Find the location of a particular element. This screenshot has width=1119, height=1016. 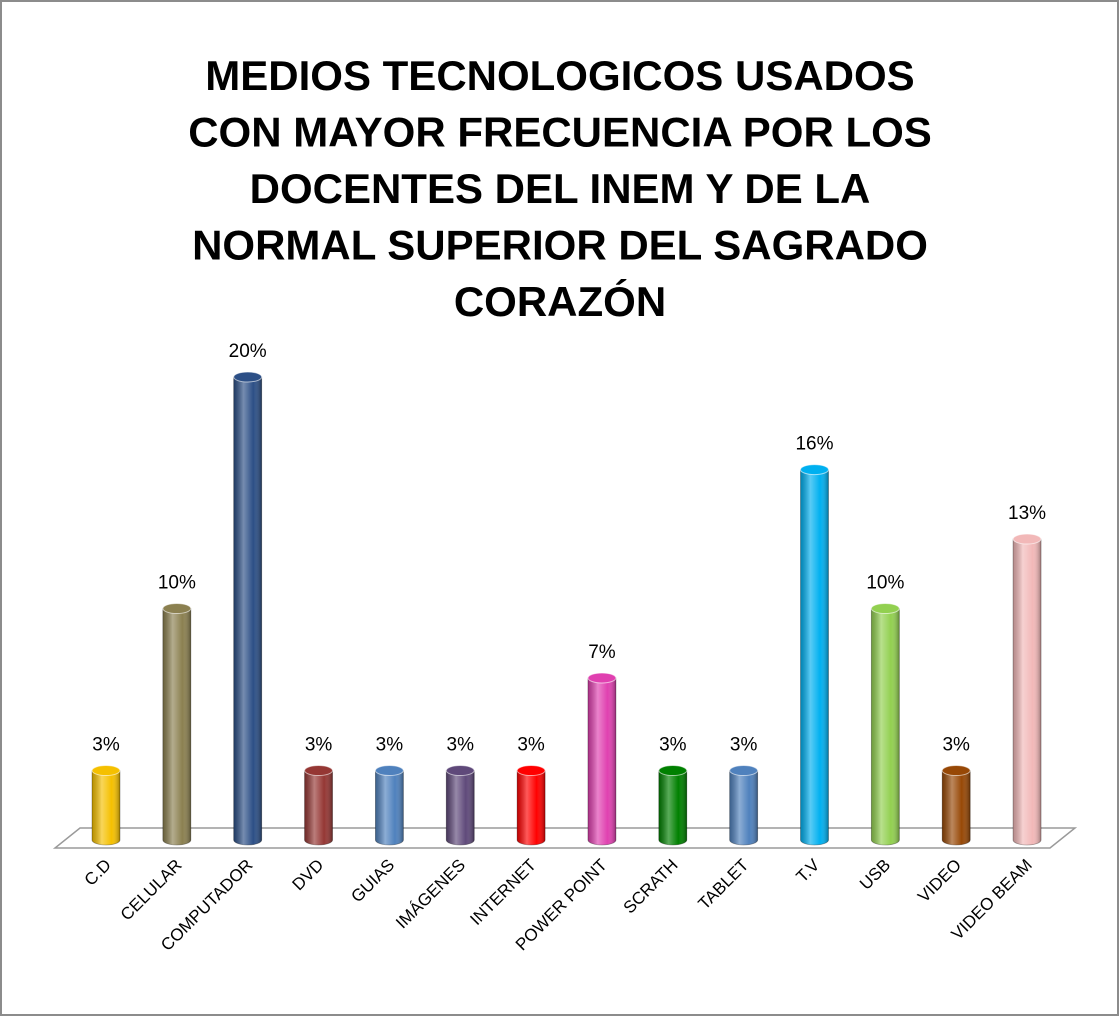

chart-title: DOCENTES DEL INEM Y DE LA is located at coordinates (560, 188).